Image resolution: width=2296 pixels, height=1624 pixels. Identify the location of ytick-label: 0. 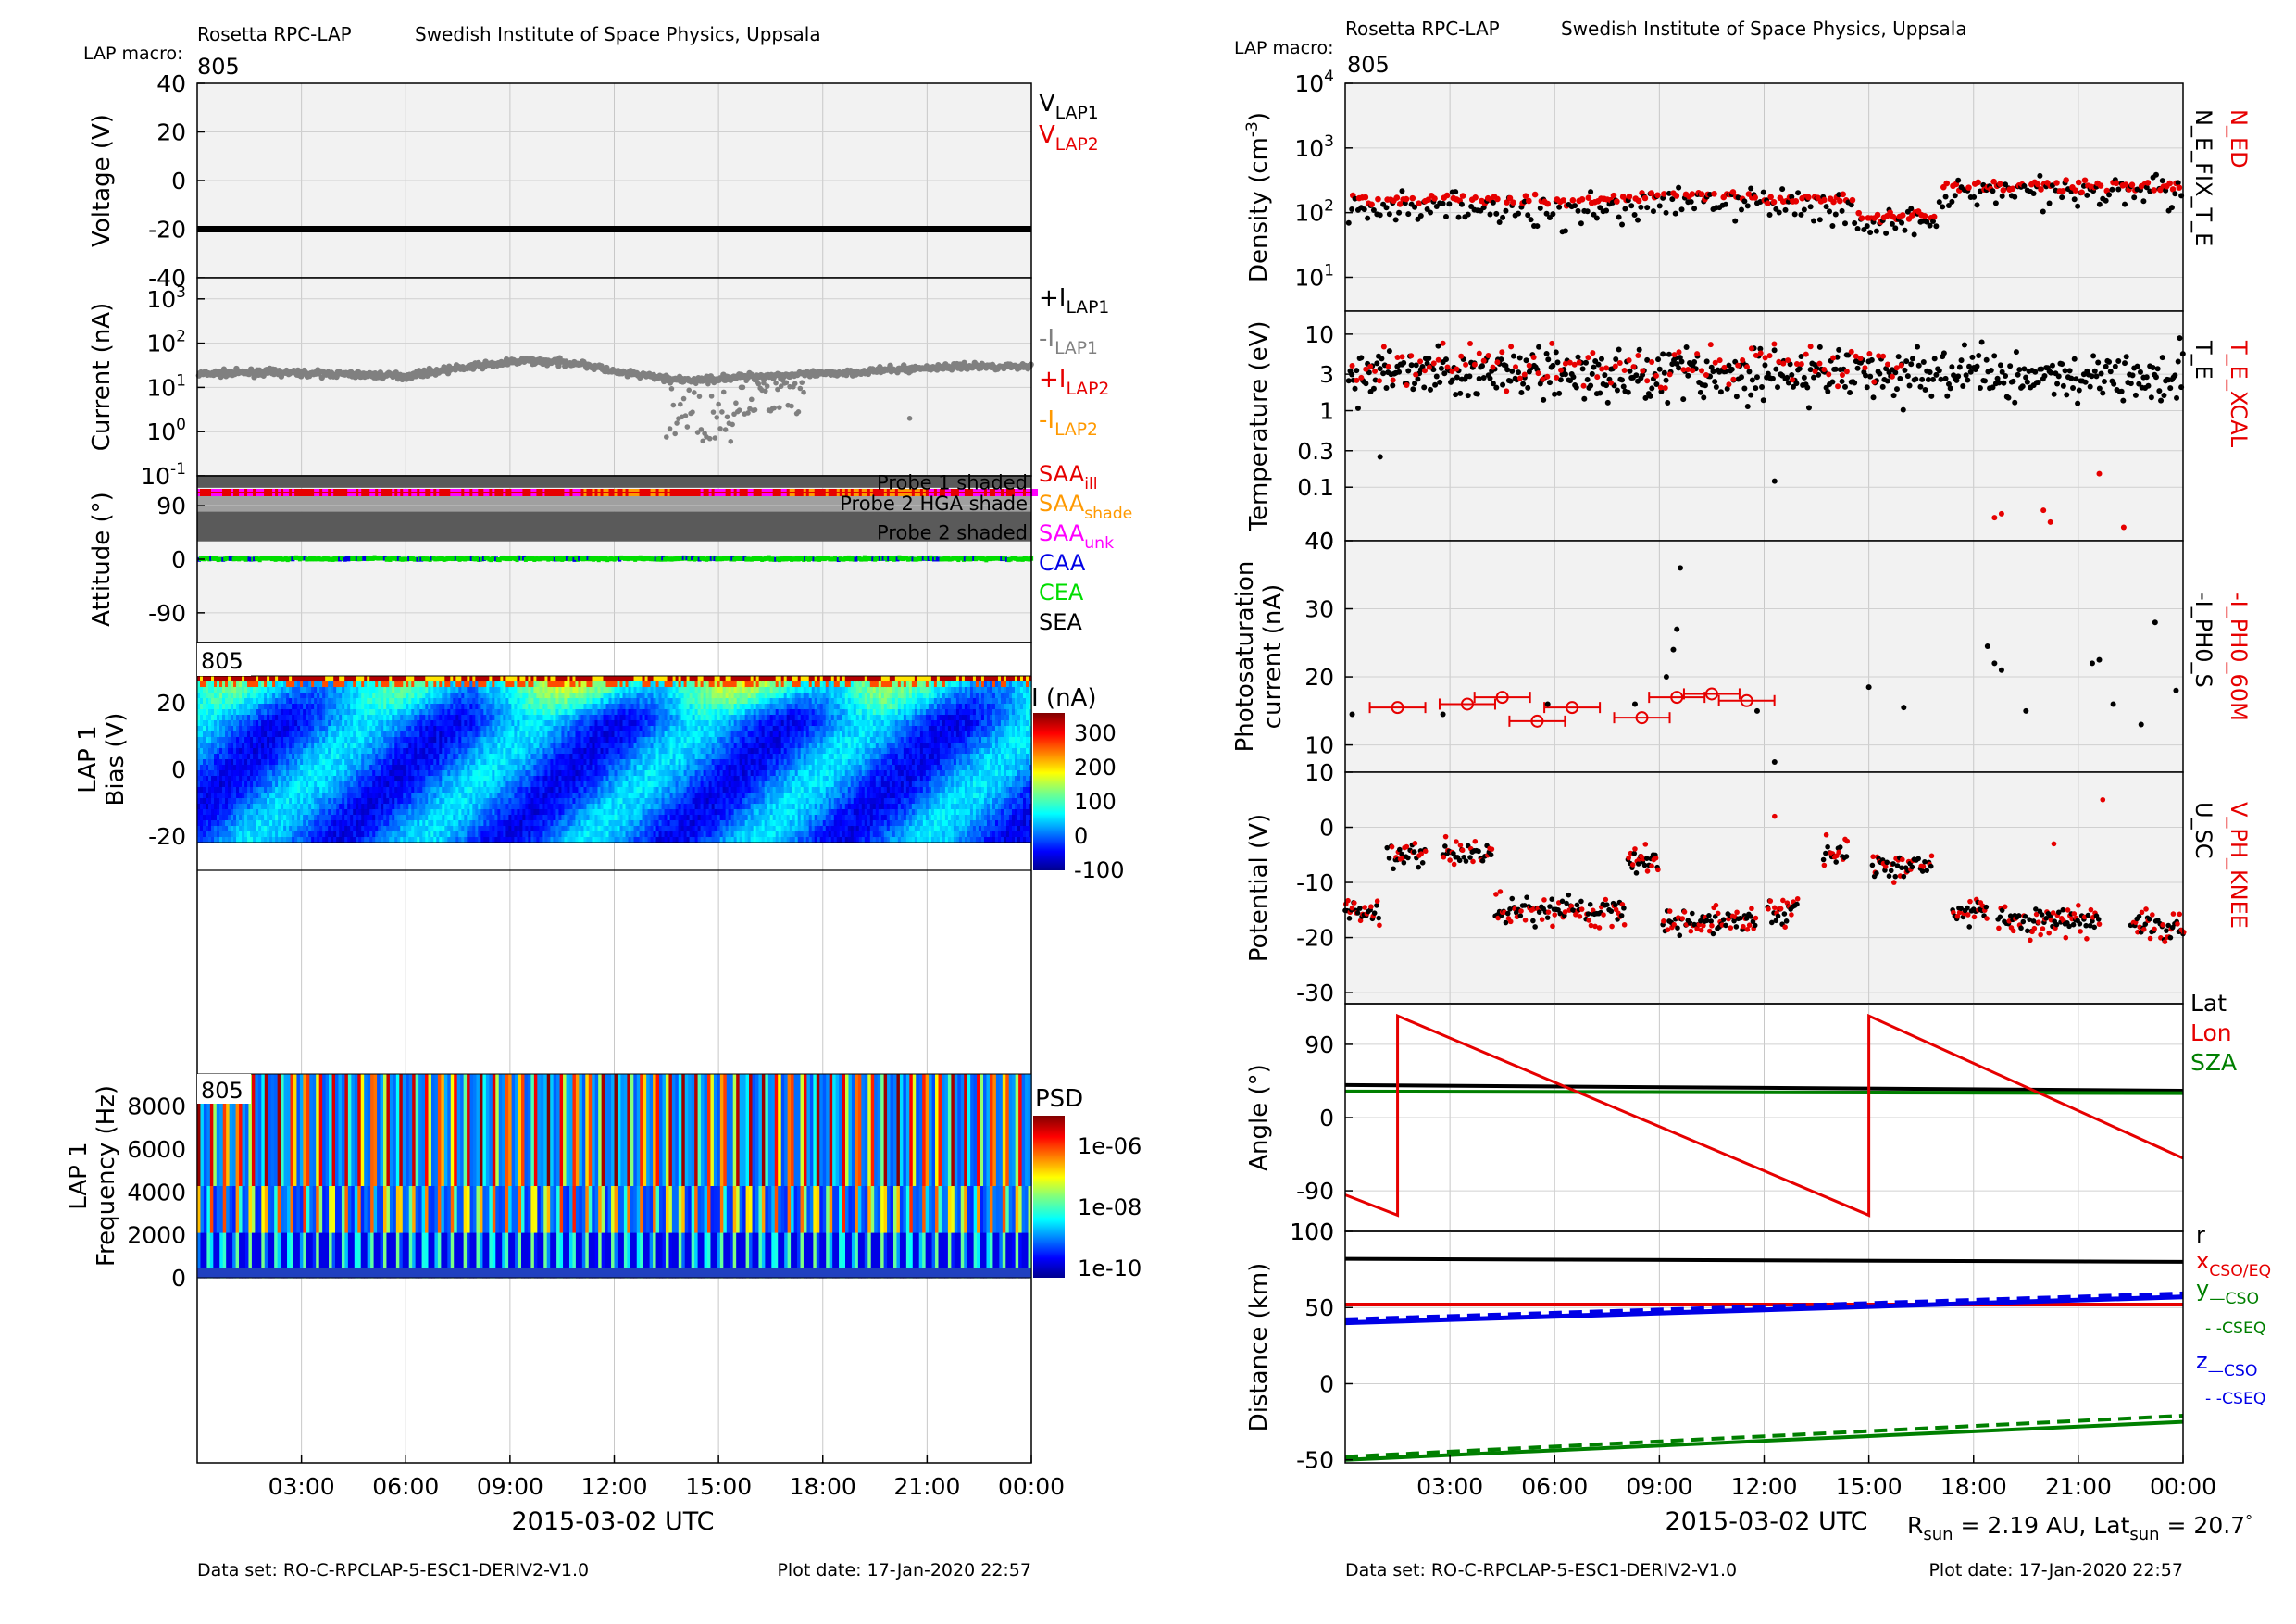
(178, 559).